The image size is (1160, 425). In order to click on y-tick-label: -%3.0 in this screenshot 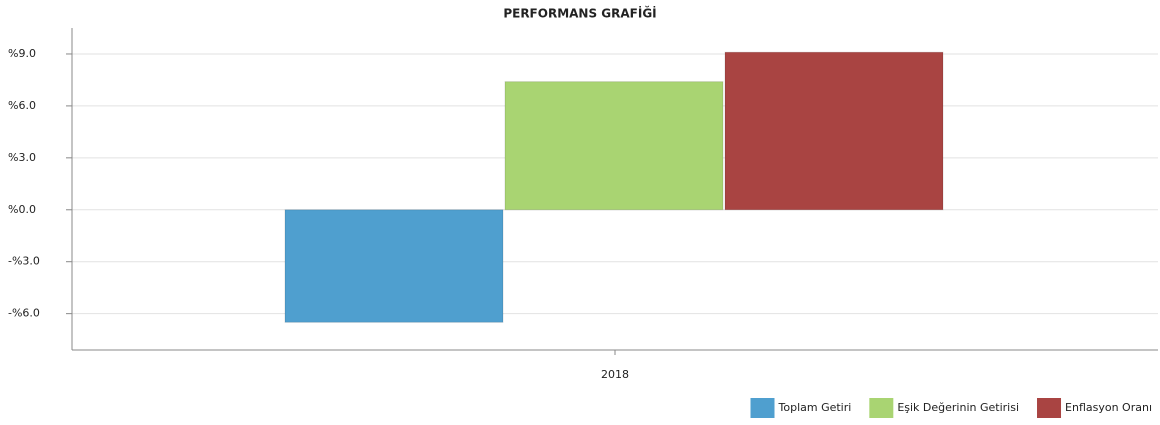, I will do `click(24, 261)`.